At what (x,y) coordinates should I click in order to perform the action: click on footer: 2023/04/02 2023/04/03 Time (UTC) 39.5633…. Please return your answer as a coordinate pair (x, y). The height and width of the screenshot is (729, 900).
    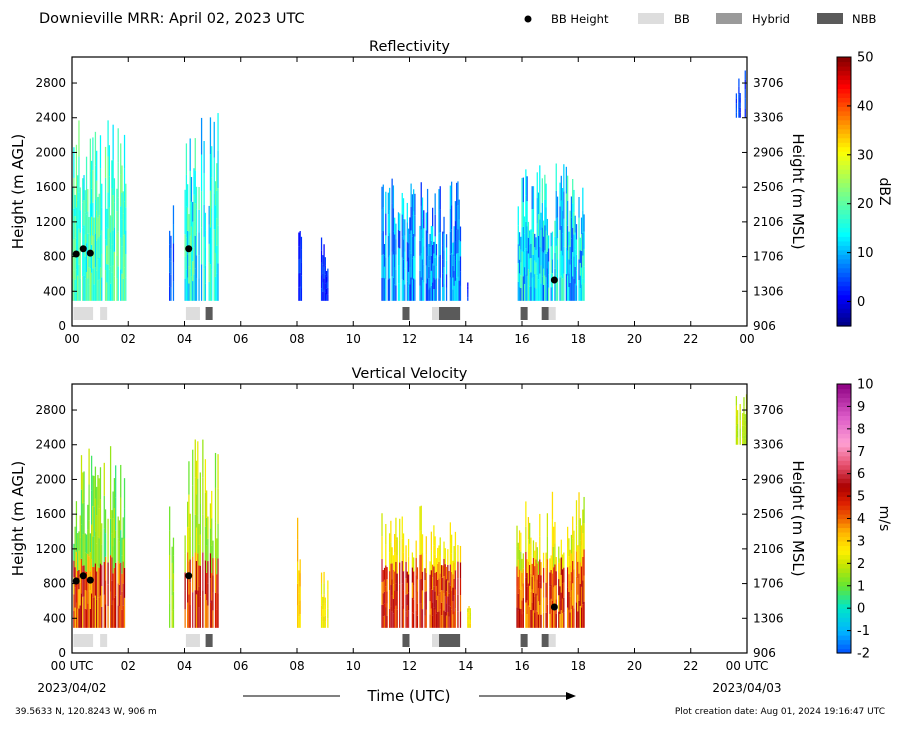
    Looking at the image, I should click on (450, 699).